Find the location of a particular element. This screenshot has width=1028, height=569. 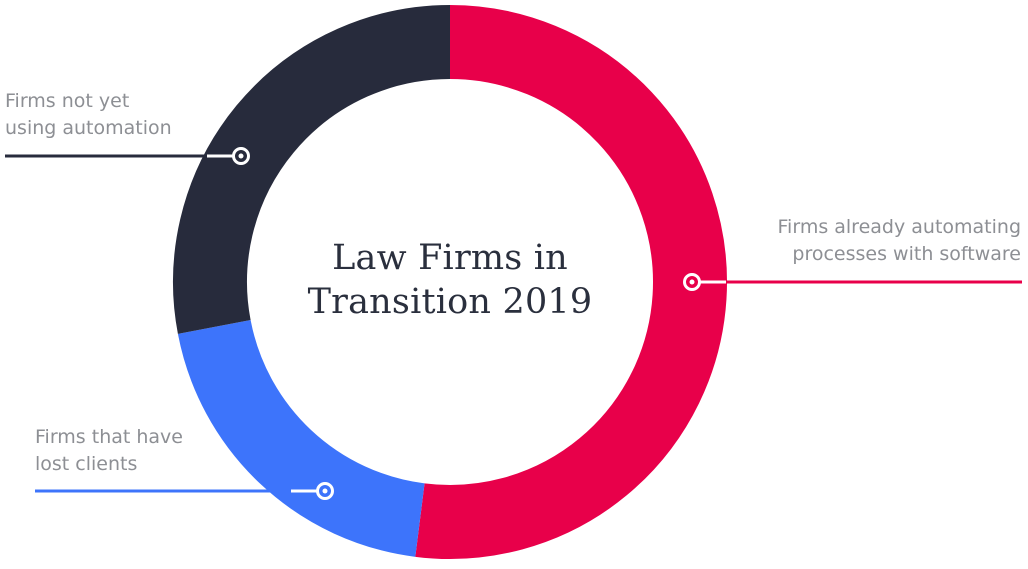

chart-title-line-2: Transition 2019 is located at coordinates (450, 302).